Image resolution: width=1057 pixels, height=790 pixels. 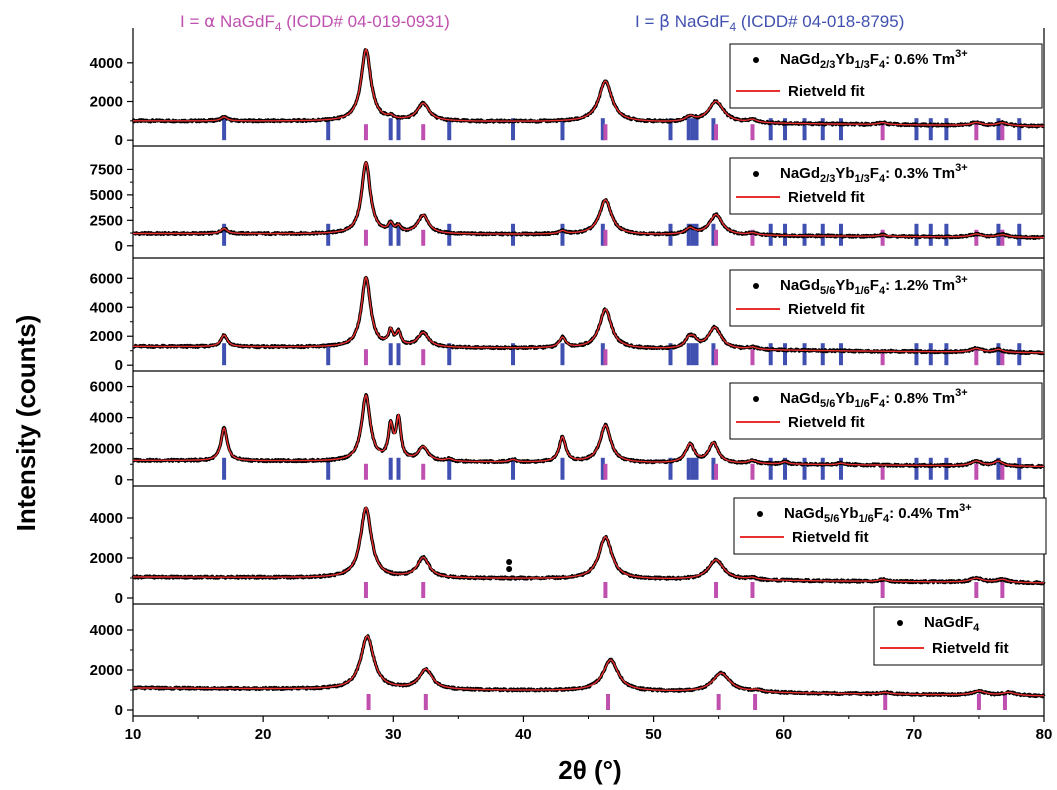 I want to click on legend-label-sub: 4, so click(x=882, y=291).